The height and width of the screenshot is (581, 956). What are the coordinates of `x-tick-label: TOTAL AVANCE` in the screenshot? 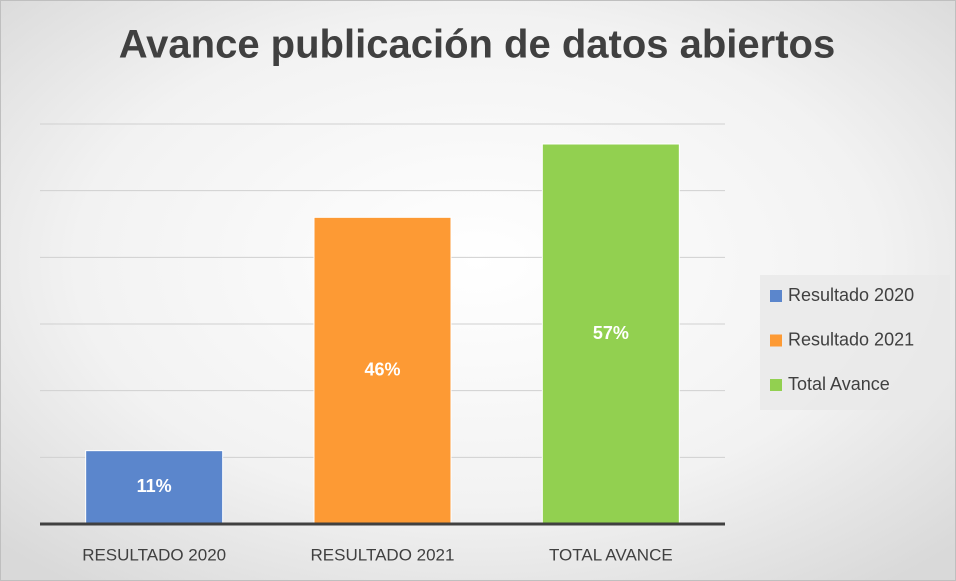 It's located at (611, 554).